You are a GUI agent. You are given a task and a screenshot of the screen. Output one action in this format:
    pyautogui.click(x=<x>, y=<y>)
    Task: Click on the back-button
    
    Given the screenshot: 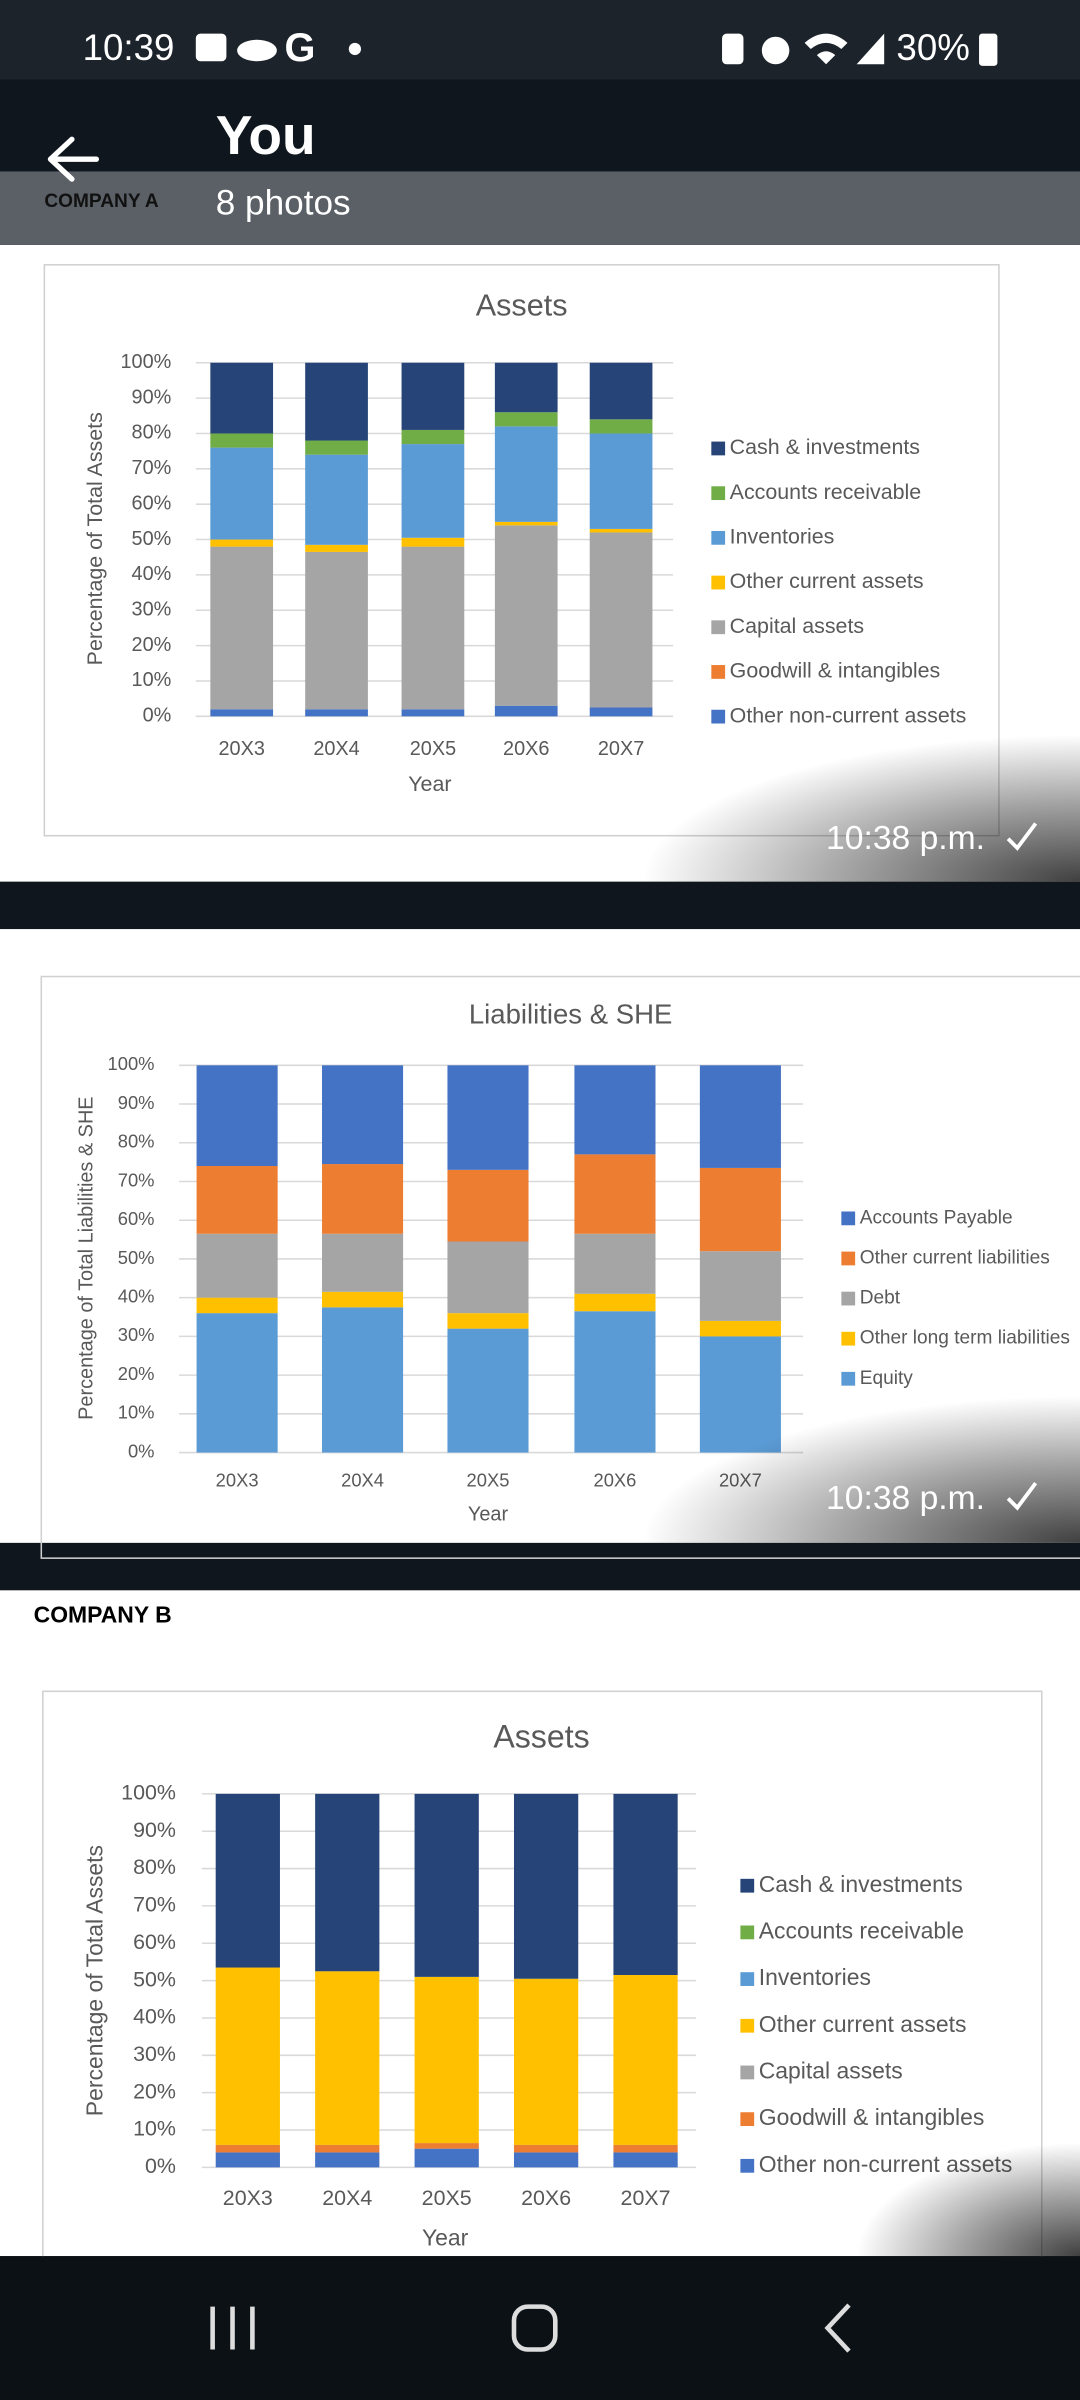 What is the action you would take?
    pyautogui.click(x=73, y=159)
    